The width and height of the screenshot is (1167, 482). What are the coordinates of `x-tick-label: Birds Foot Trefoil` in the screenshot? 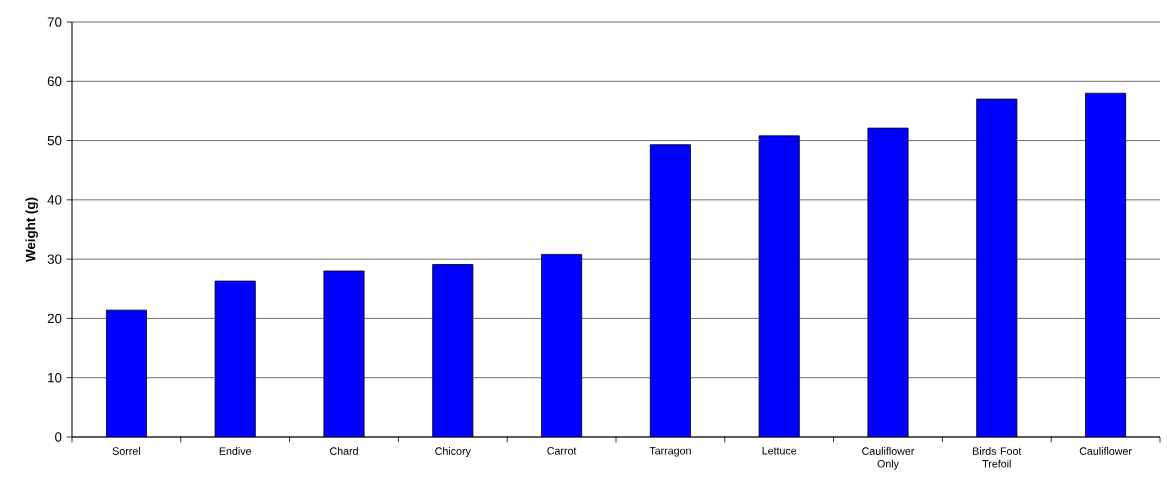 It's located at (997, 457).